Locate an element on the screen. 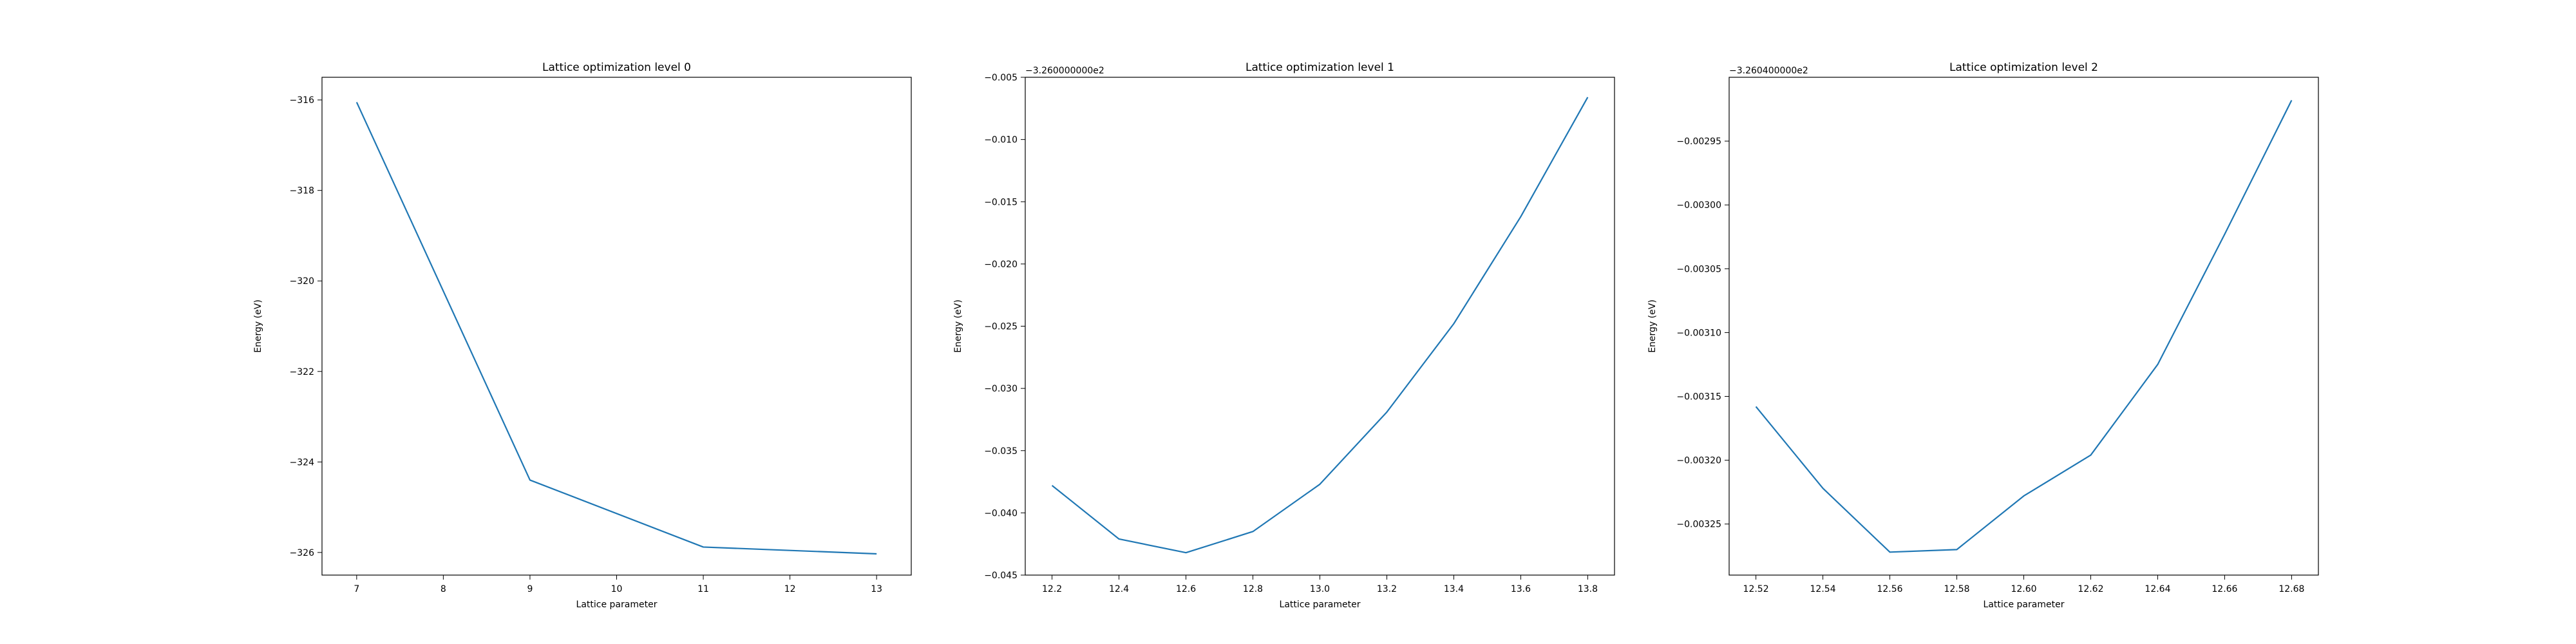 Image resolution: width=2576 pixels, height=644 pixels. y-tick-label: −0.035 is located at coordinates (1001, 451).